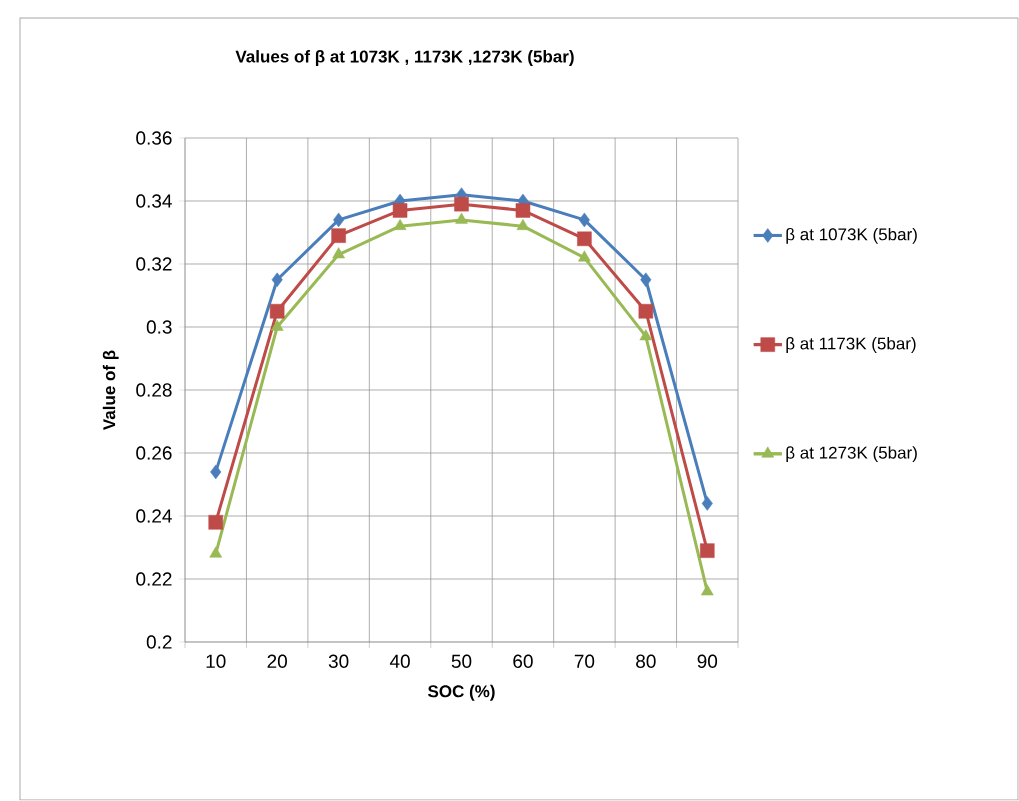 The width and height of the screenshot is (1019, 801). What do you see at coordinates (404, 58) in the screenshot?
I see `chart-title: Values of β at 1073K , 1173K ,1273K (5bar)` at bounding box center [404, 58].